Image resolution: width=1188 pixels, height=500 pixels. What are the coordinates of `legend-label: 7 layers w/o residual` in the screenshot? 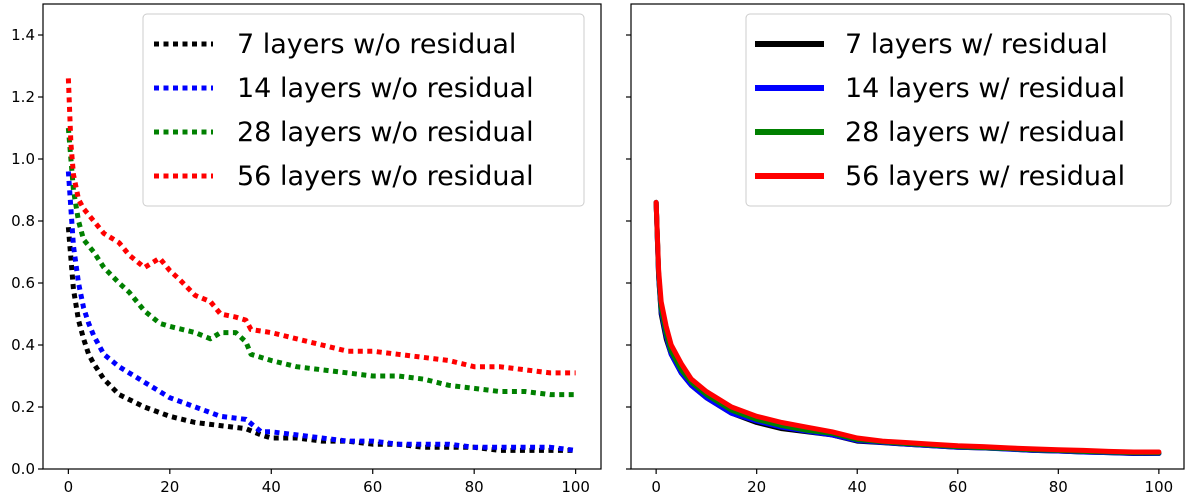 It's located at (376, 44).